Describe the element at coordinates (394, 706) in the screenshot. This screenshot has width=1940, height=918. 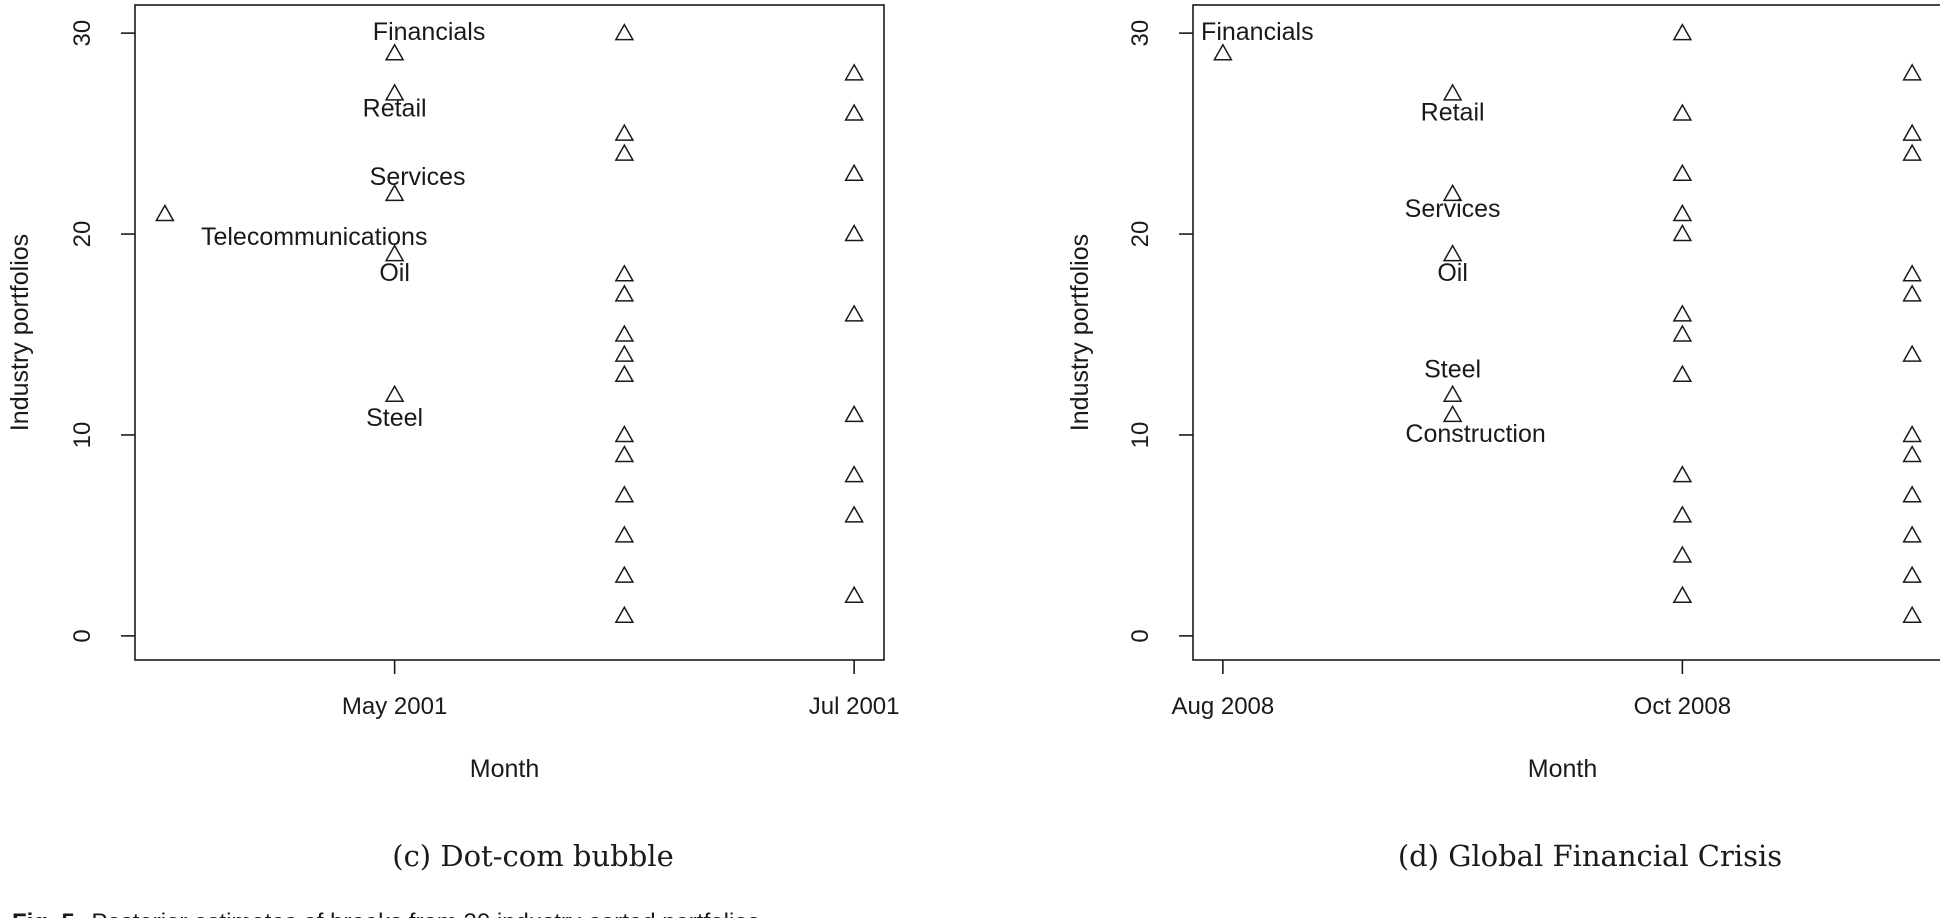
I see `x-tick-label: May 2001` at that location.